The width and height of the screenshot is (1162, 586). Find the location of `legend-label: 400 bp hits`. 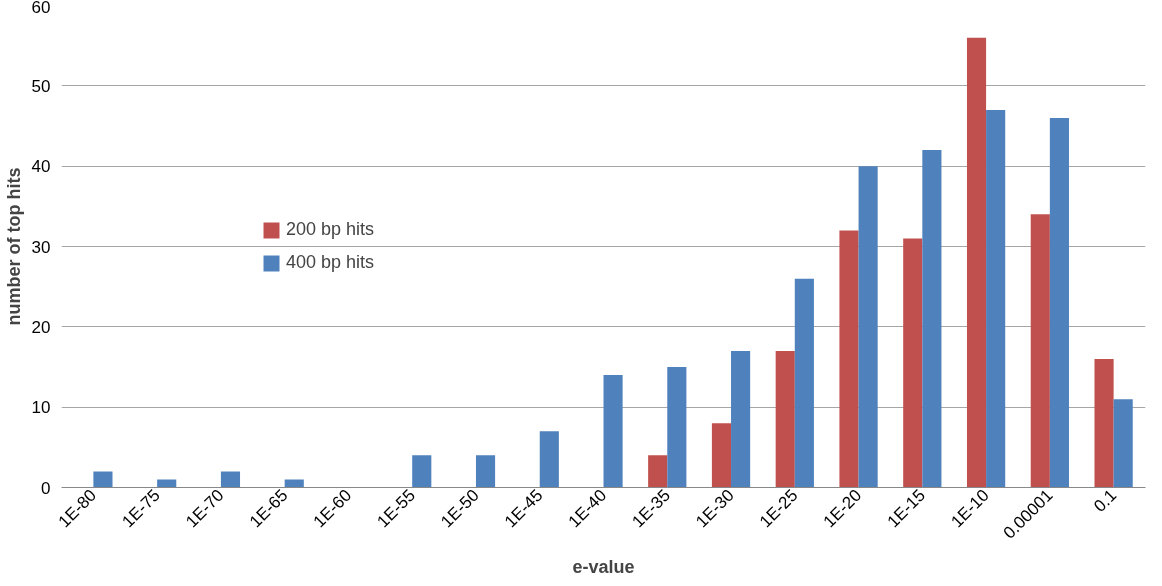

legend-label: 400 bp hits is located at coordinates (330, 262).